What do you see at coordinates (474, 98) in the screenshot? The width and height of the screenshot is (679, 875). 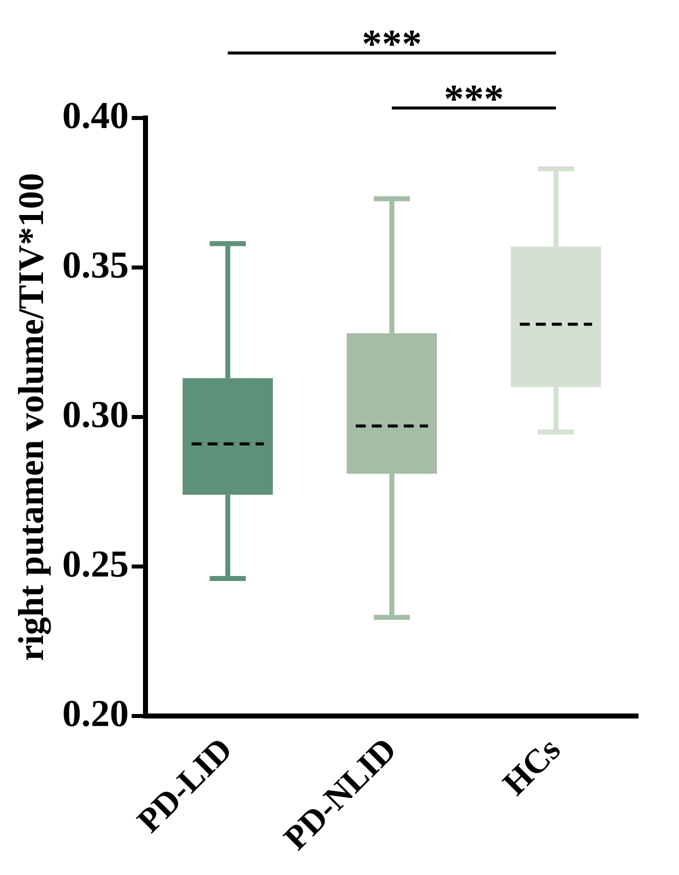 I see `annotation: ***` at bounding box center [474, 98].